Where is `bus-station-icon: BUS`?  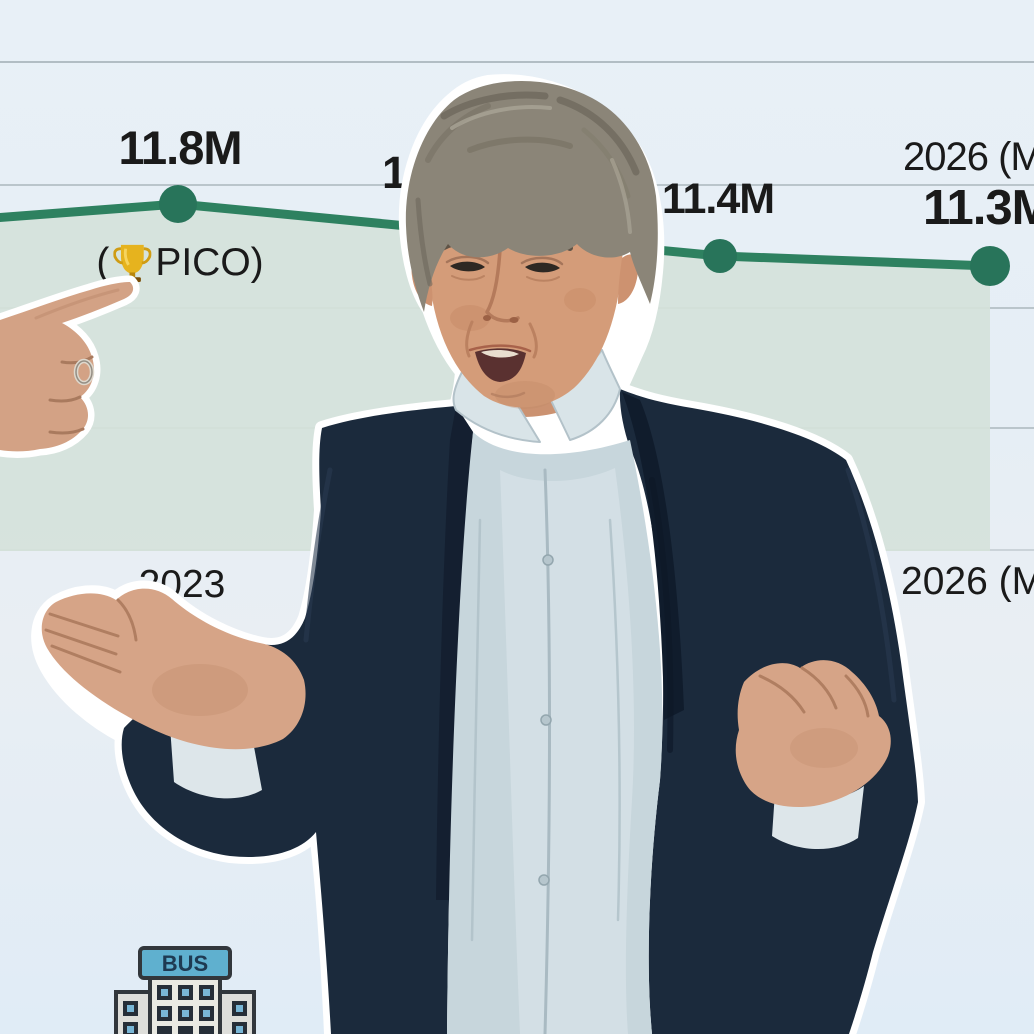
bus-station-icon: BUS is located at coordinates (185, 990).